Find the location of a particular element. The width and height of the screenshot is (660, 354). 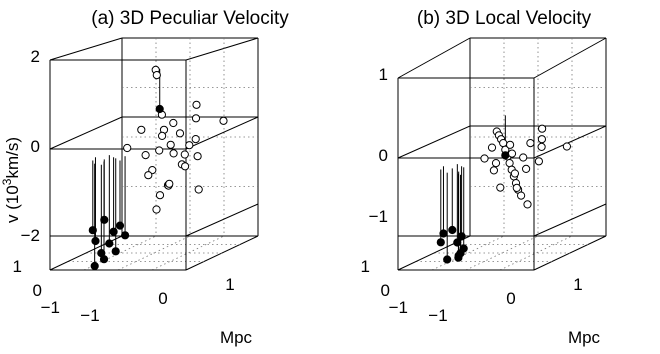

panel-a-z-label: v (103km/s) is located at coordinates (11, 180).